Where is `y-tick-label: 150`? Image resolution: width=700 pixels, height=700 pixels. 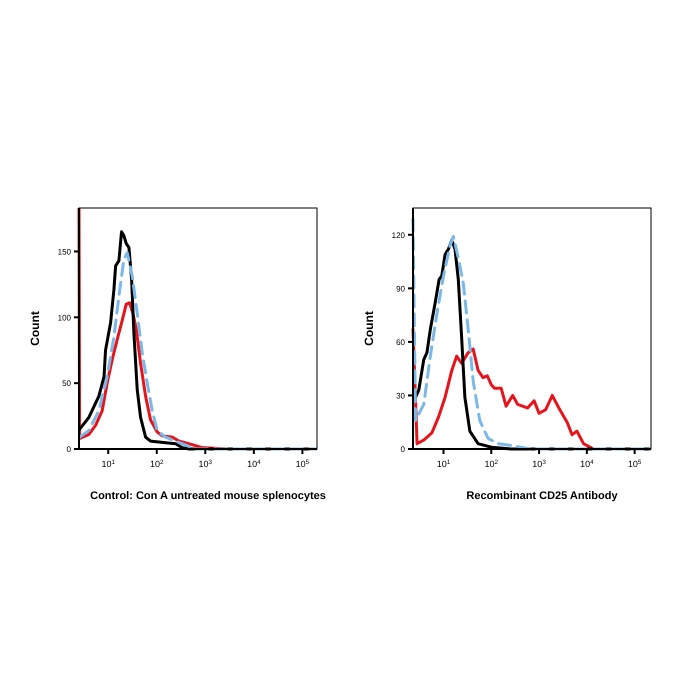
y-tick-label: 150 is located at coordinates (65, 251).